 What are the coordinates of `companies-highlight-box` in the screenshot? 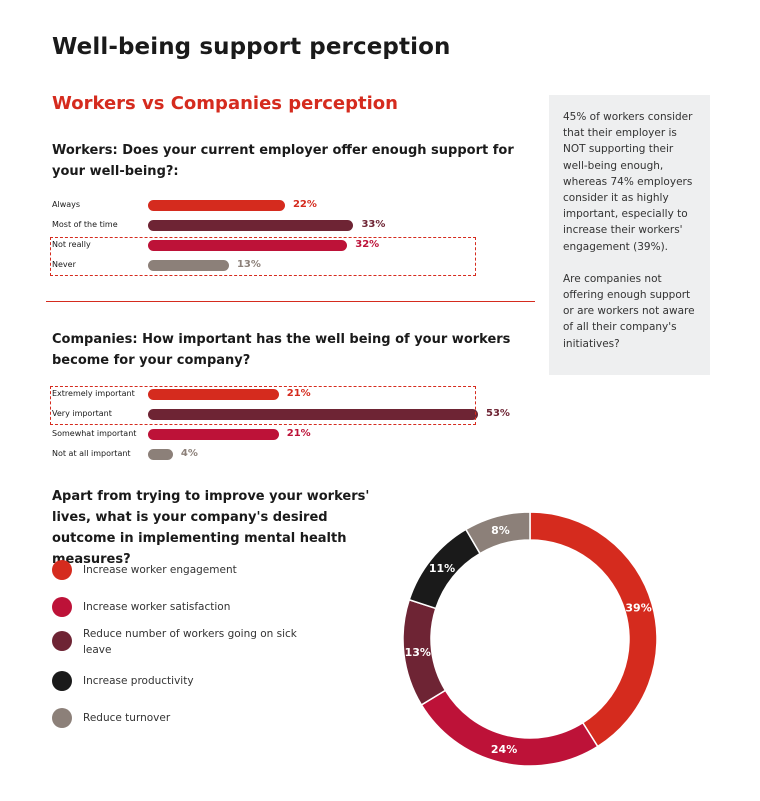 It's located at (263, 405).